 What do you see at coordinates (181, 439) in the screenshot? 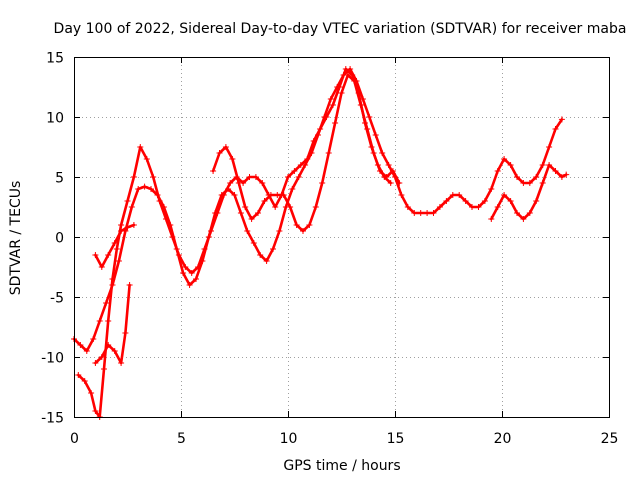
I see `x-tick-label: 5` at bounding box center [181, 439].